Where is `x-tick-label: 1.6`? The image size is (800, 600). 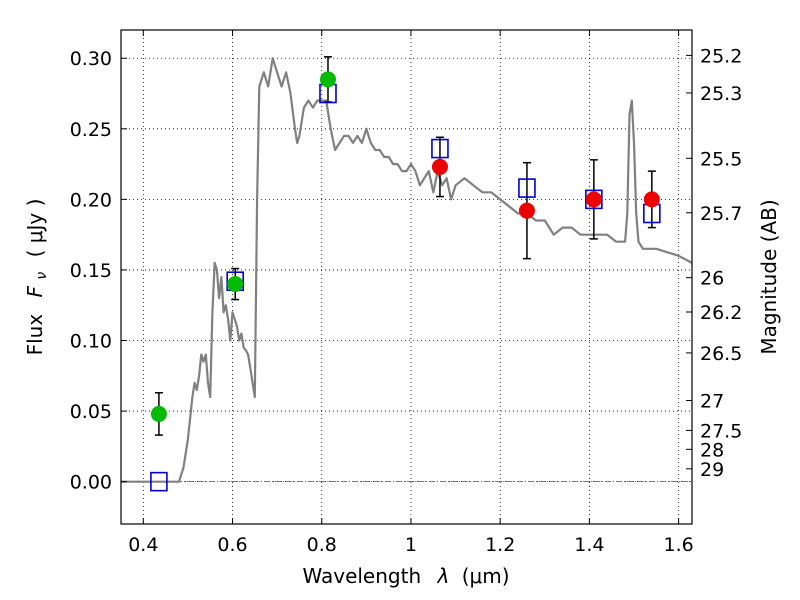
x-tick-label: 1.6 is located at coordinates (679, 545).